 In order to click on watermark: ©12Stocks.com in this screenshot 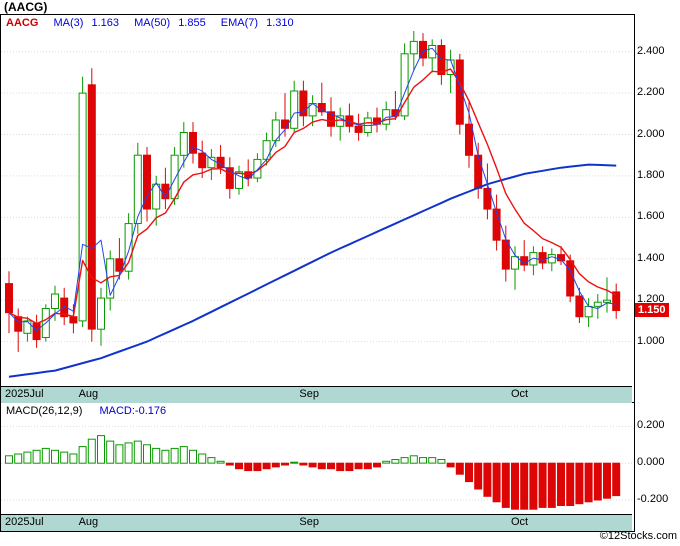, I will do `click(638, 536)`.